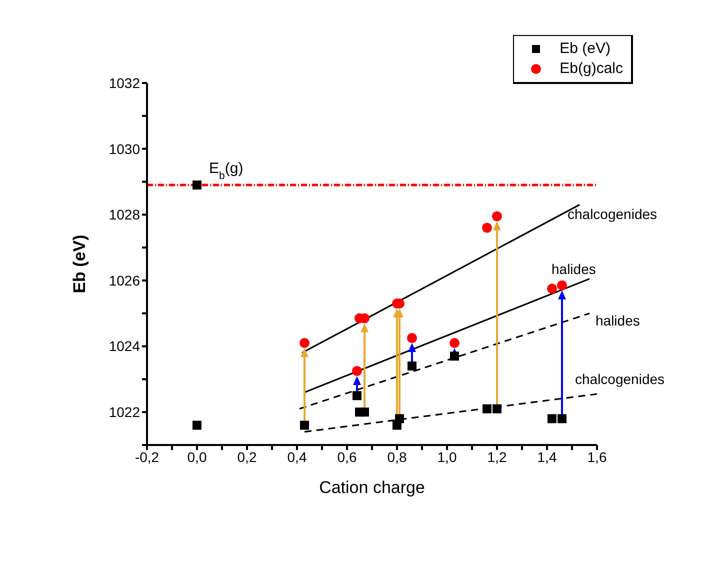 The image size is (703, 563). What do you see at coordinates (247, 456) in the screenshot?
I see `x-tick-label: 0,2` at bounding box center [247, 456].